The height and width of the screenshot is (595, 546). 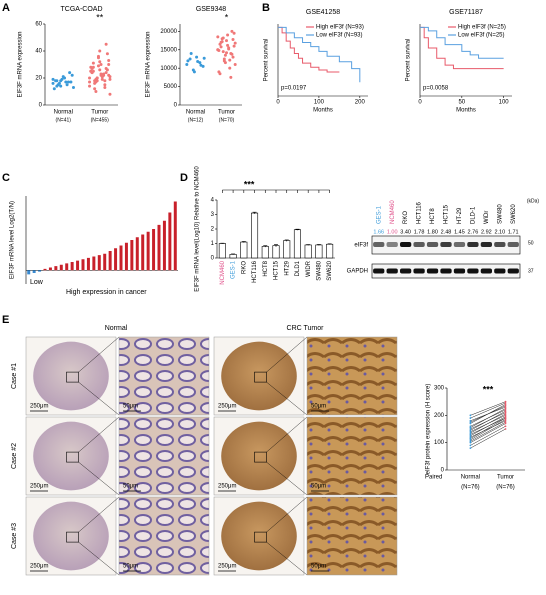 I want to click on x-tick-label: SW620, so click(x=330, y=270).